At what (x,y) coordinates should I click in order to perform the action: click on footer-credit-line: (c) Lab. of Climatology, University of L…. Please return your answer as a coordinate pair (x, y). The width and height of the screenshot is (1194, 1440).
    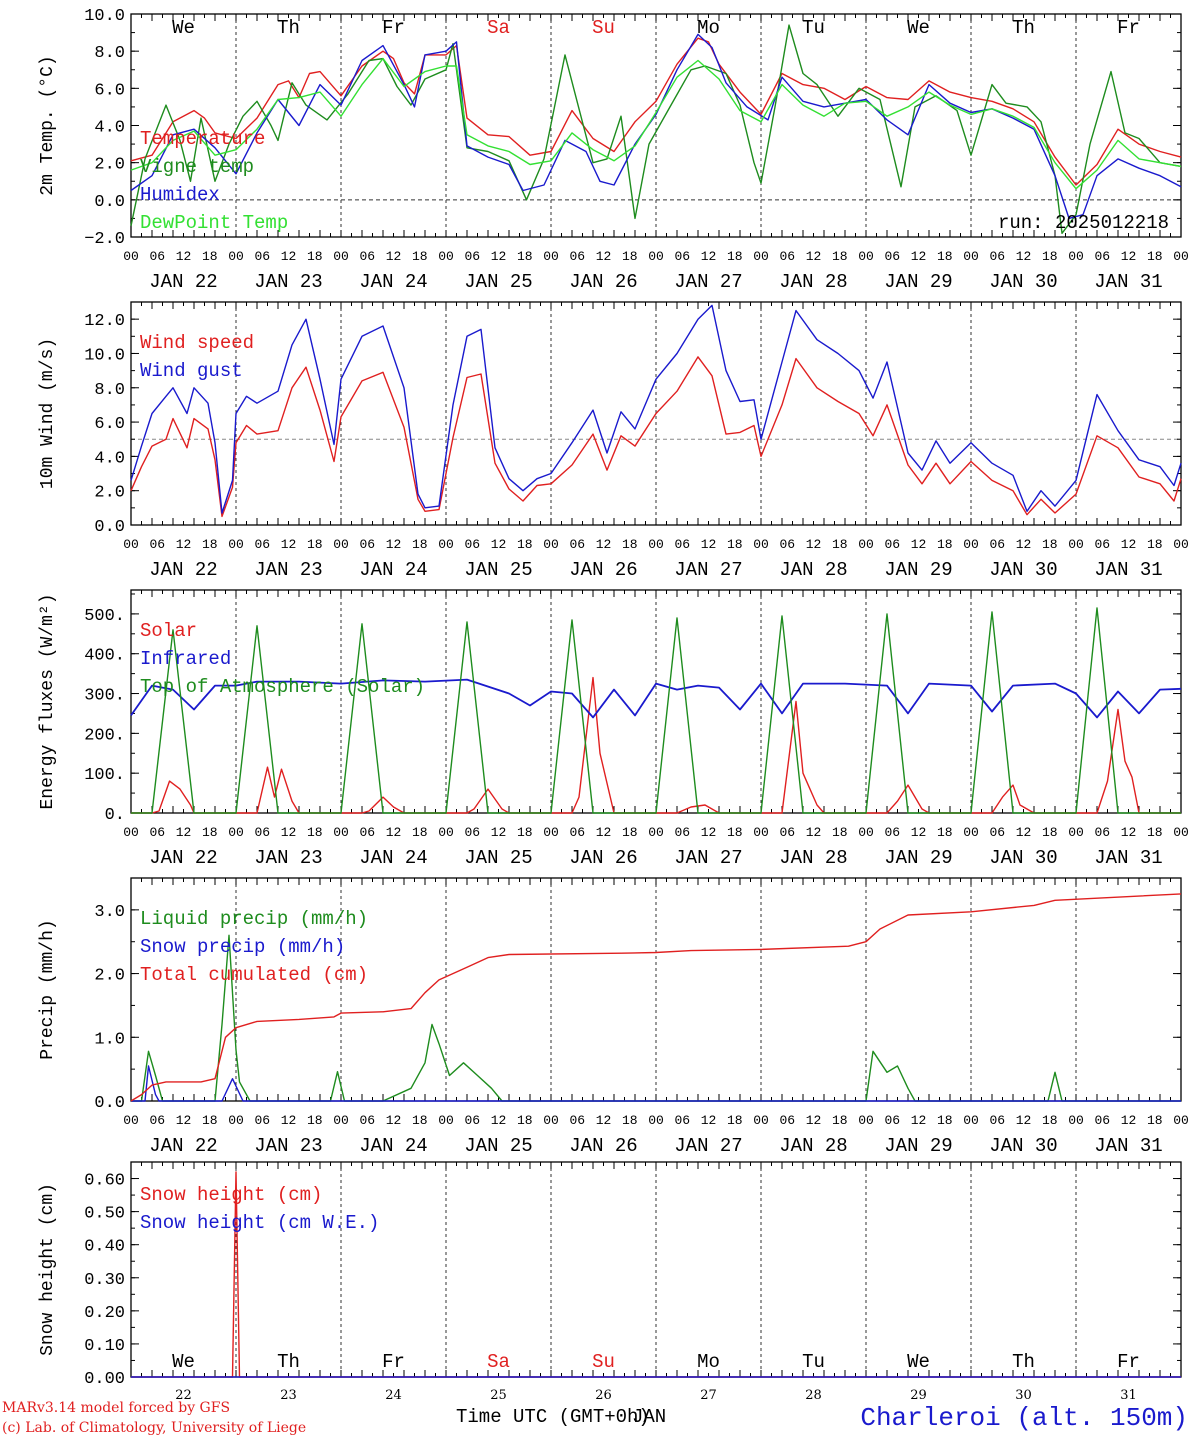
    Looking at the image, I should click on (154, 1428).